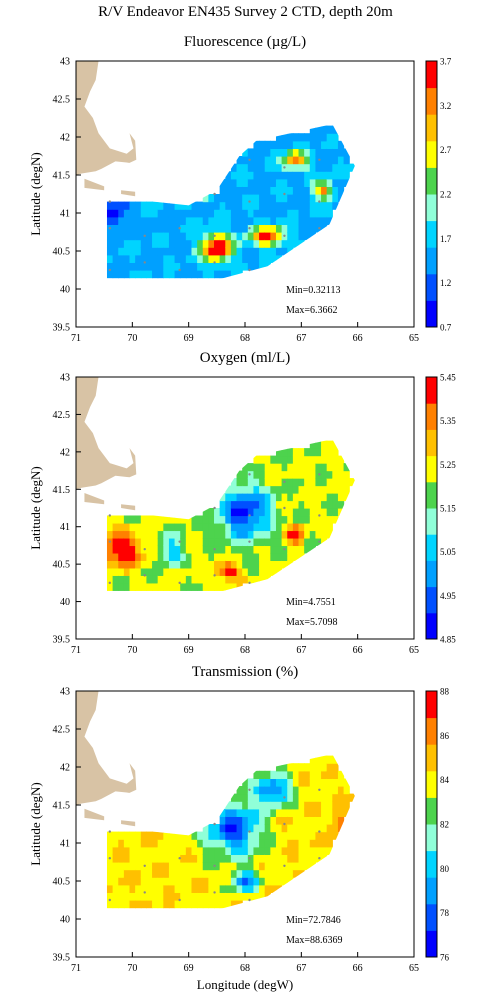  I want to click on colorbar-tick-label: 1.7, so click(446, 239).